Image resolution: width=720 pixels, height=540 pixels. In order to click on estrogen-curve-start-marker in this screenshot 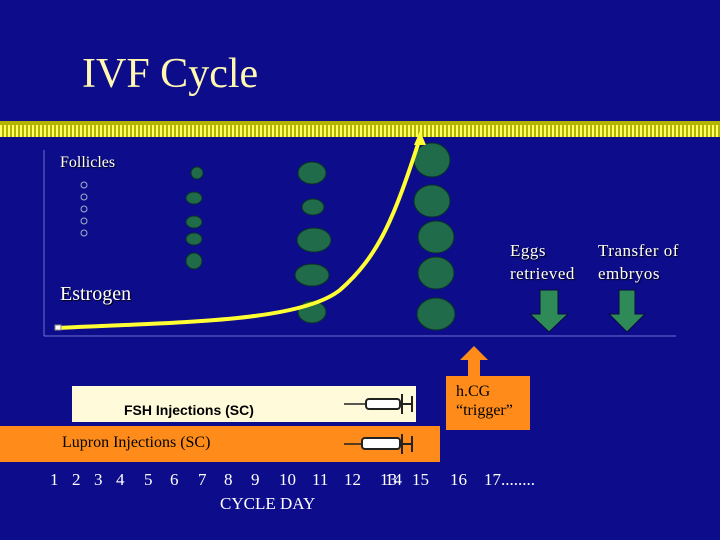, I will do `click(58, 327)`.